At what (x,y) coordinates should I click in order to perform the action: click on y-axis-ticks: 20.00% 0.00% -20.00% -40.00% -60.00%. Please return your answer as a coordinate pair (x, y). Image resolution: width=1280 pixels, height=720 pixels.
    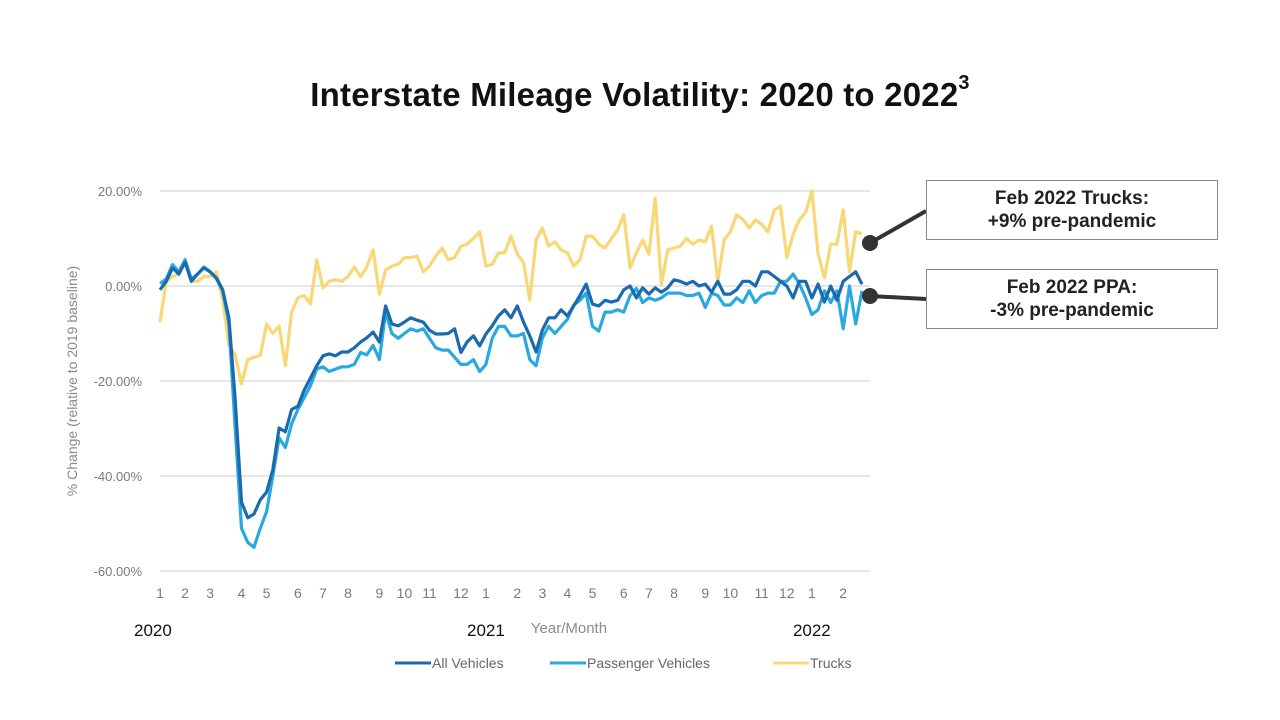
    Looking at the image, I should click on (118, 381).